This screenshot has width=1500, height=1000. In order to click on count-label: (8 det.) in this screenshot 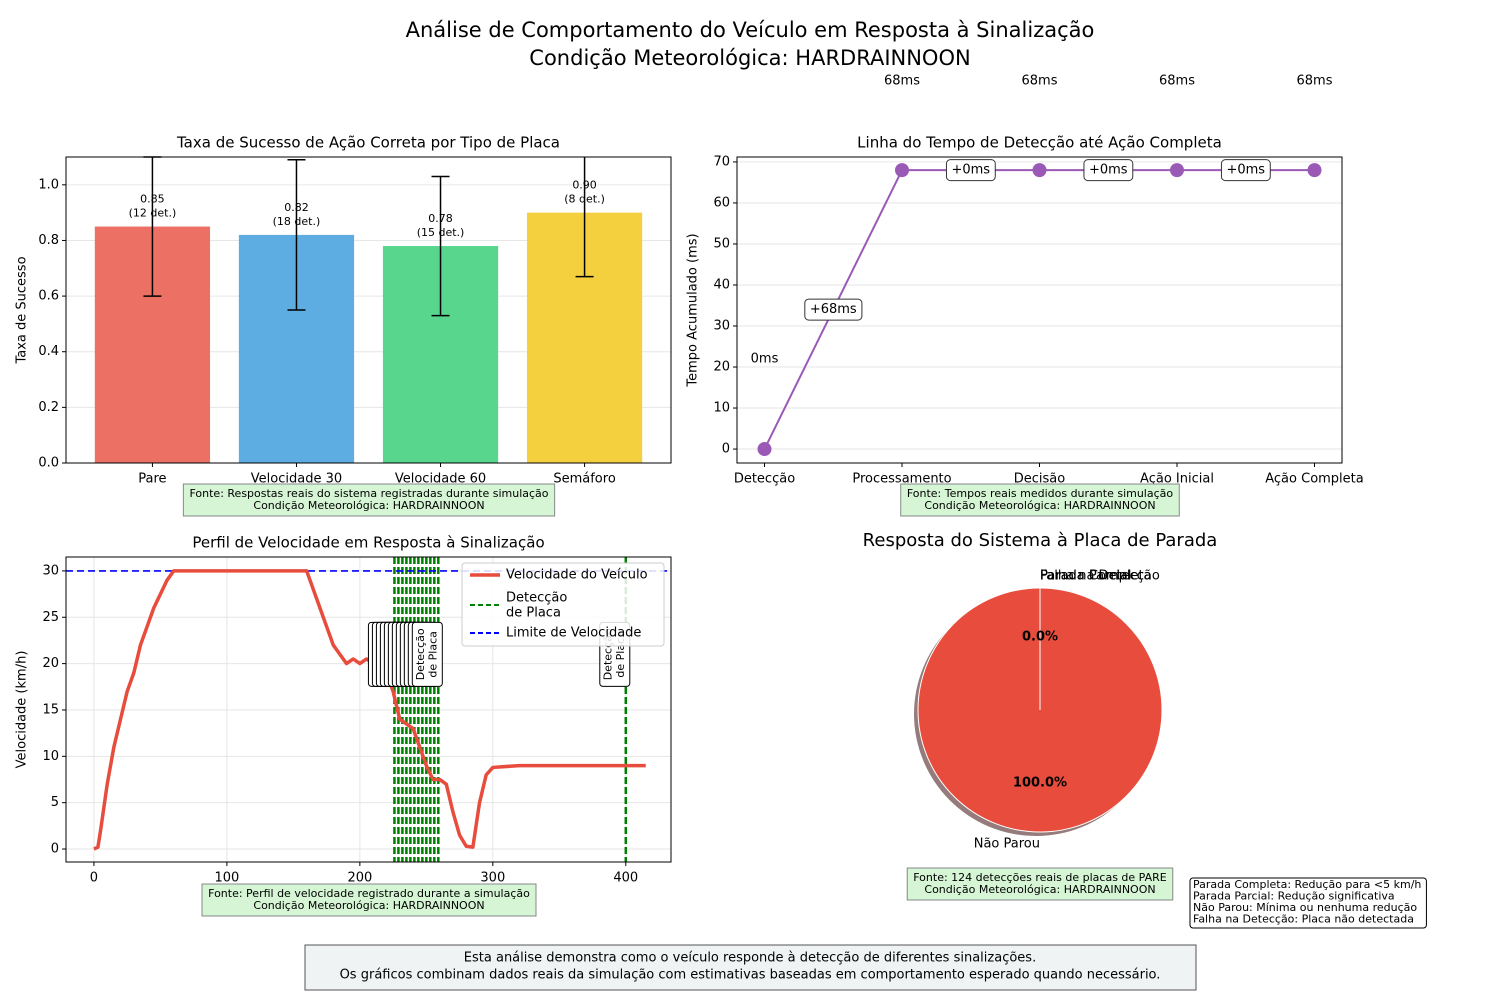, I will do `click(584, 199)`.